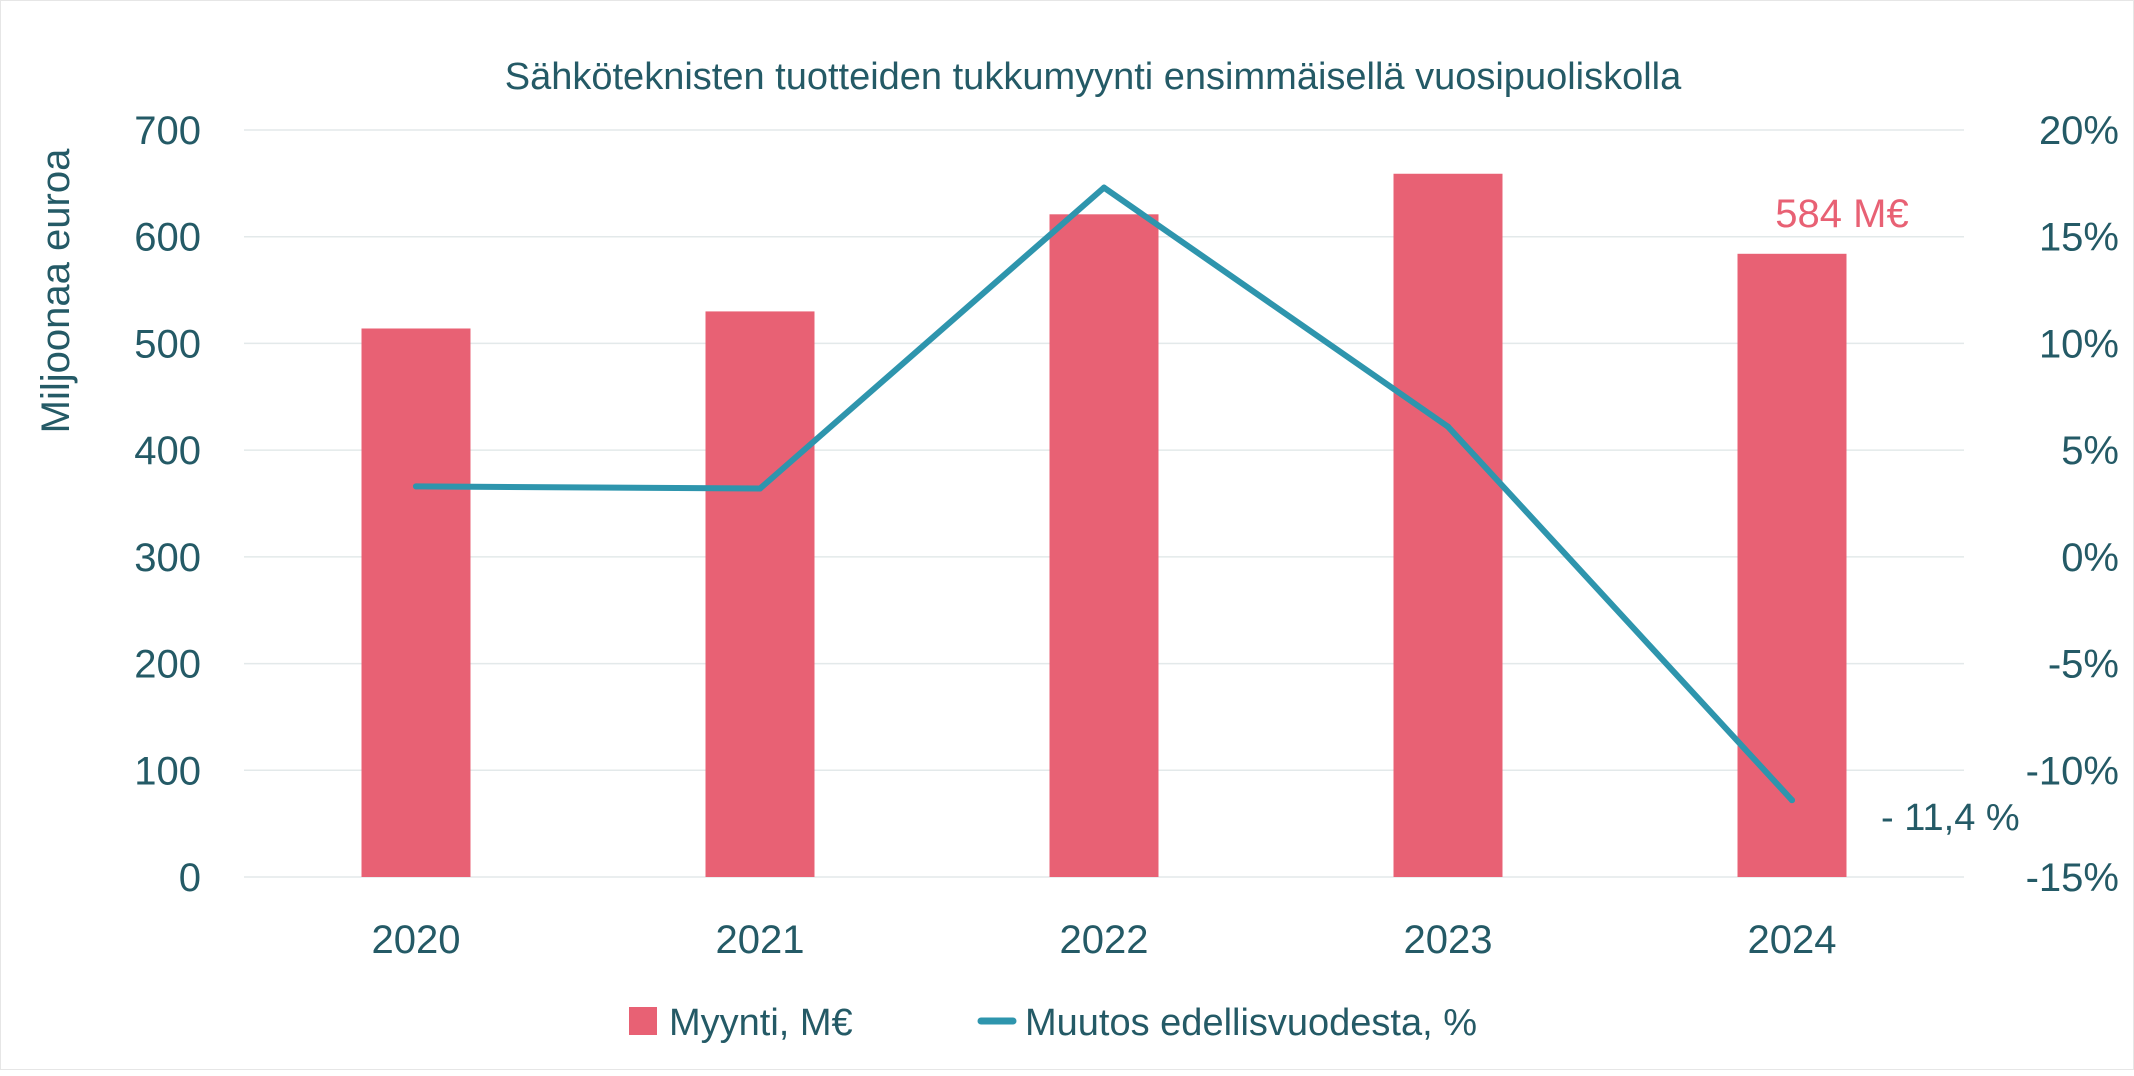  I want to click on x-tick-label: 2024, so click(1792, 940).